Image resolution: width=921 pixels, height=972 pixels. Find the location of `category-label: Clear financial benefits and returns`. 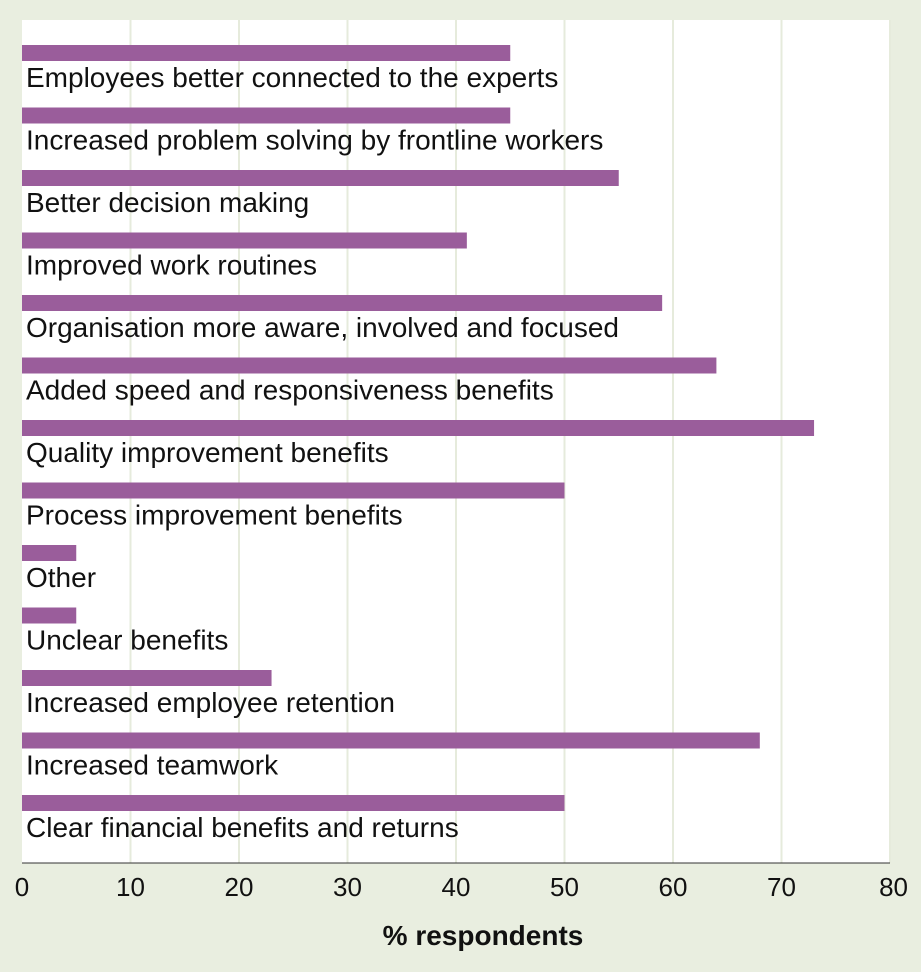

category-label: Clear financial benefits and returns is located at coordinates (242, 827).